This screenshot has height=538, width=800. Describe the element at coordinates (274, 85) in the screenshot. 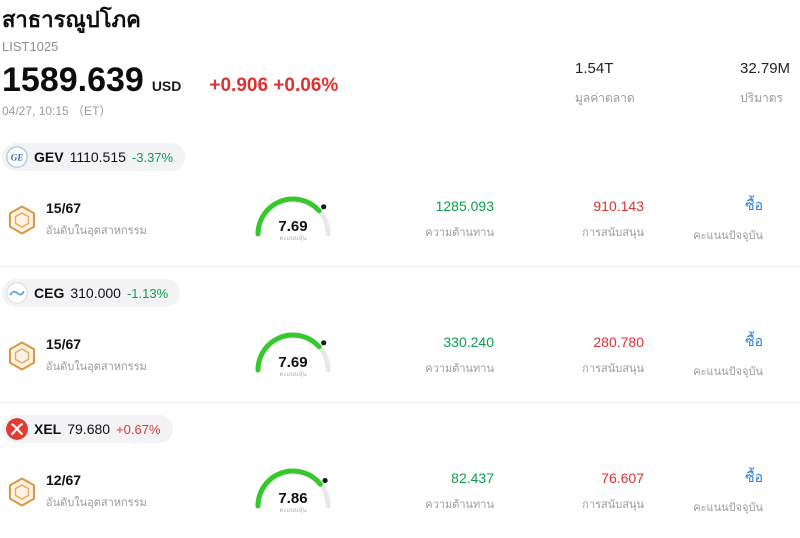

I see `index-change: +0.906 +0.06%` at that location.